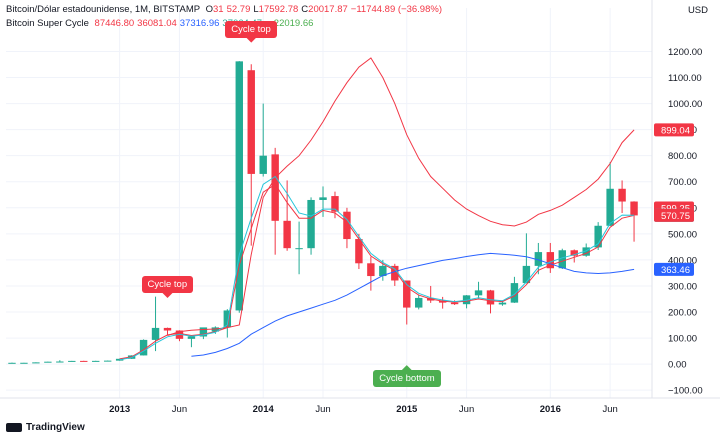  What do you see at coordinates (238, 9) in the screenshot?
I see `ohlc-value: 52.79` at bounding box center [238, 9].